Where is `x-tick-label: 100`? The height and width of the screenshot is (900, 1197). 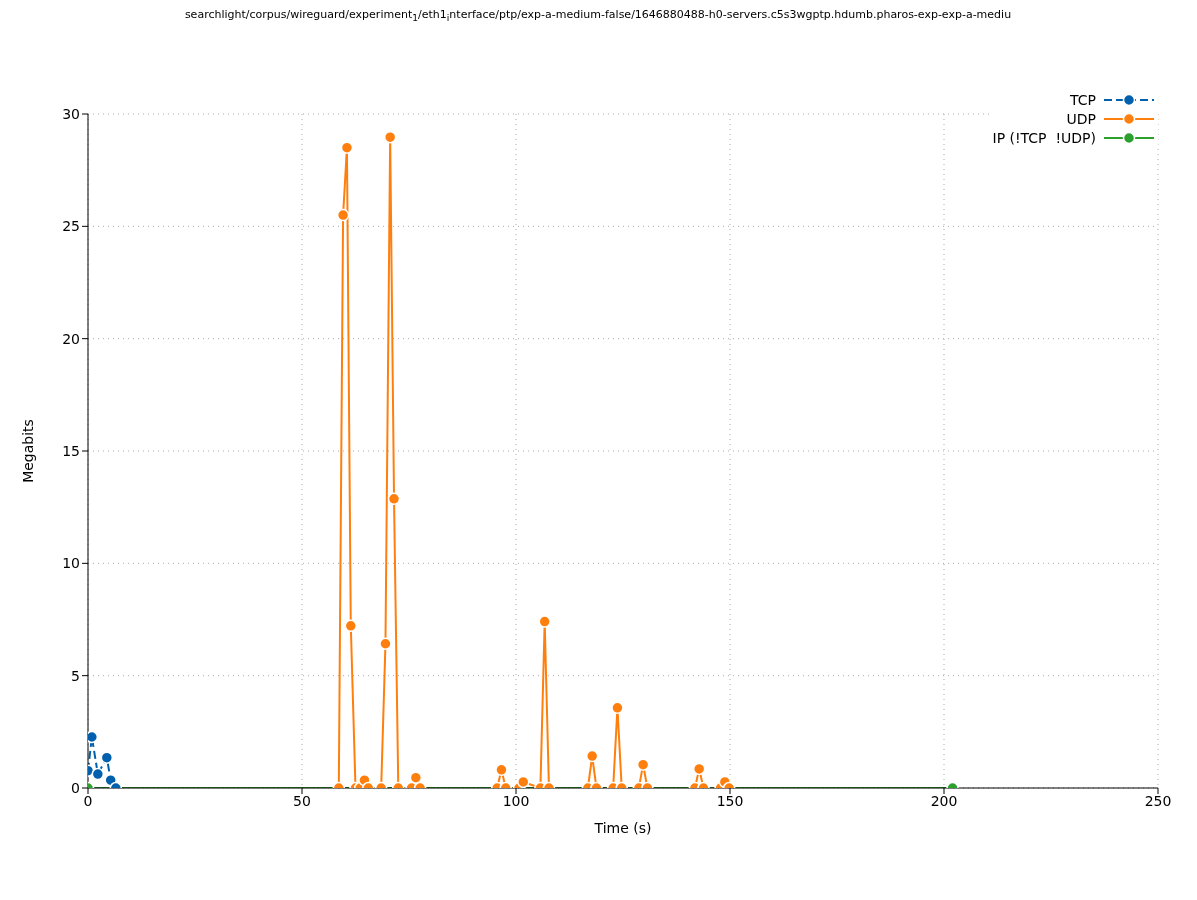 x-tick-label: 100 is located at coordinates (516, 800).